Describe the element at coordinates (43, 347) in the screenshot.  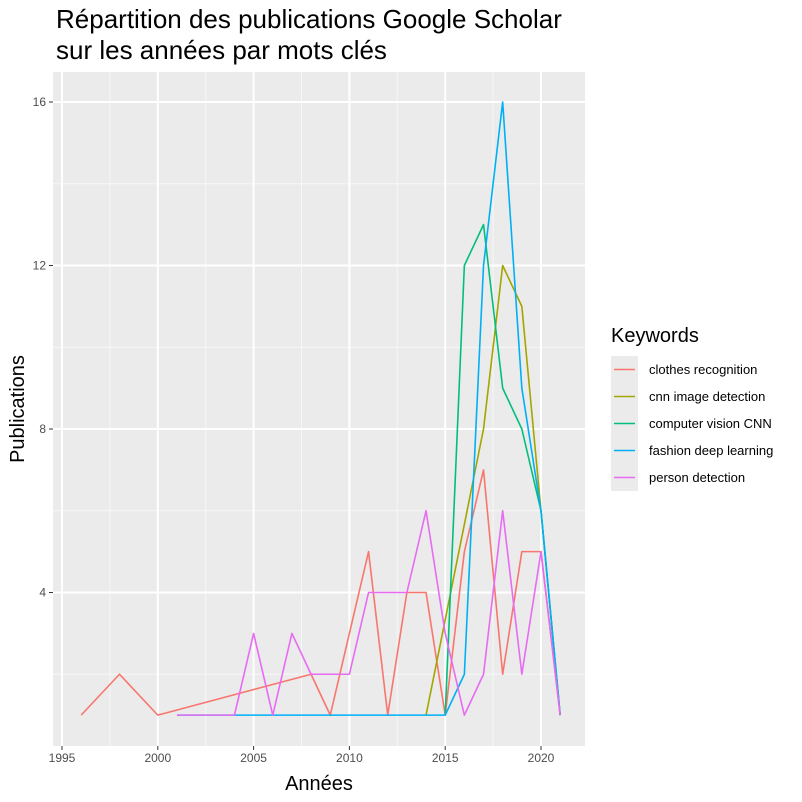
I see `y-axis: 4 8 12 16` at that location.